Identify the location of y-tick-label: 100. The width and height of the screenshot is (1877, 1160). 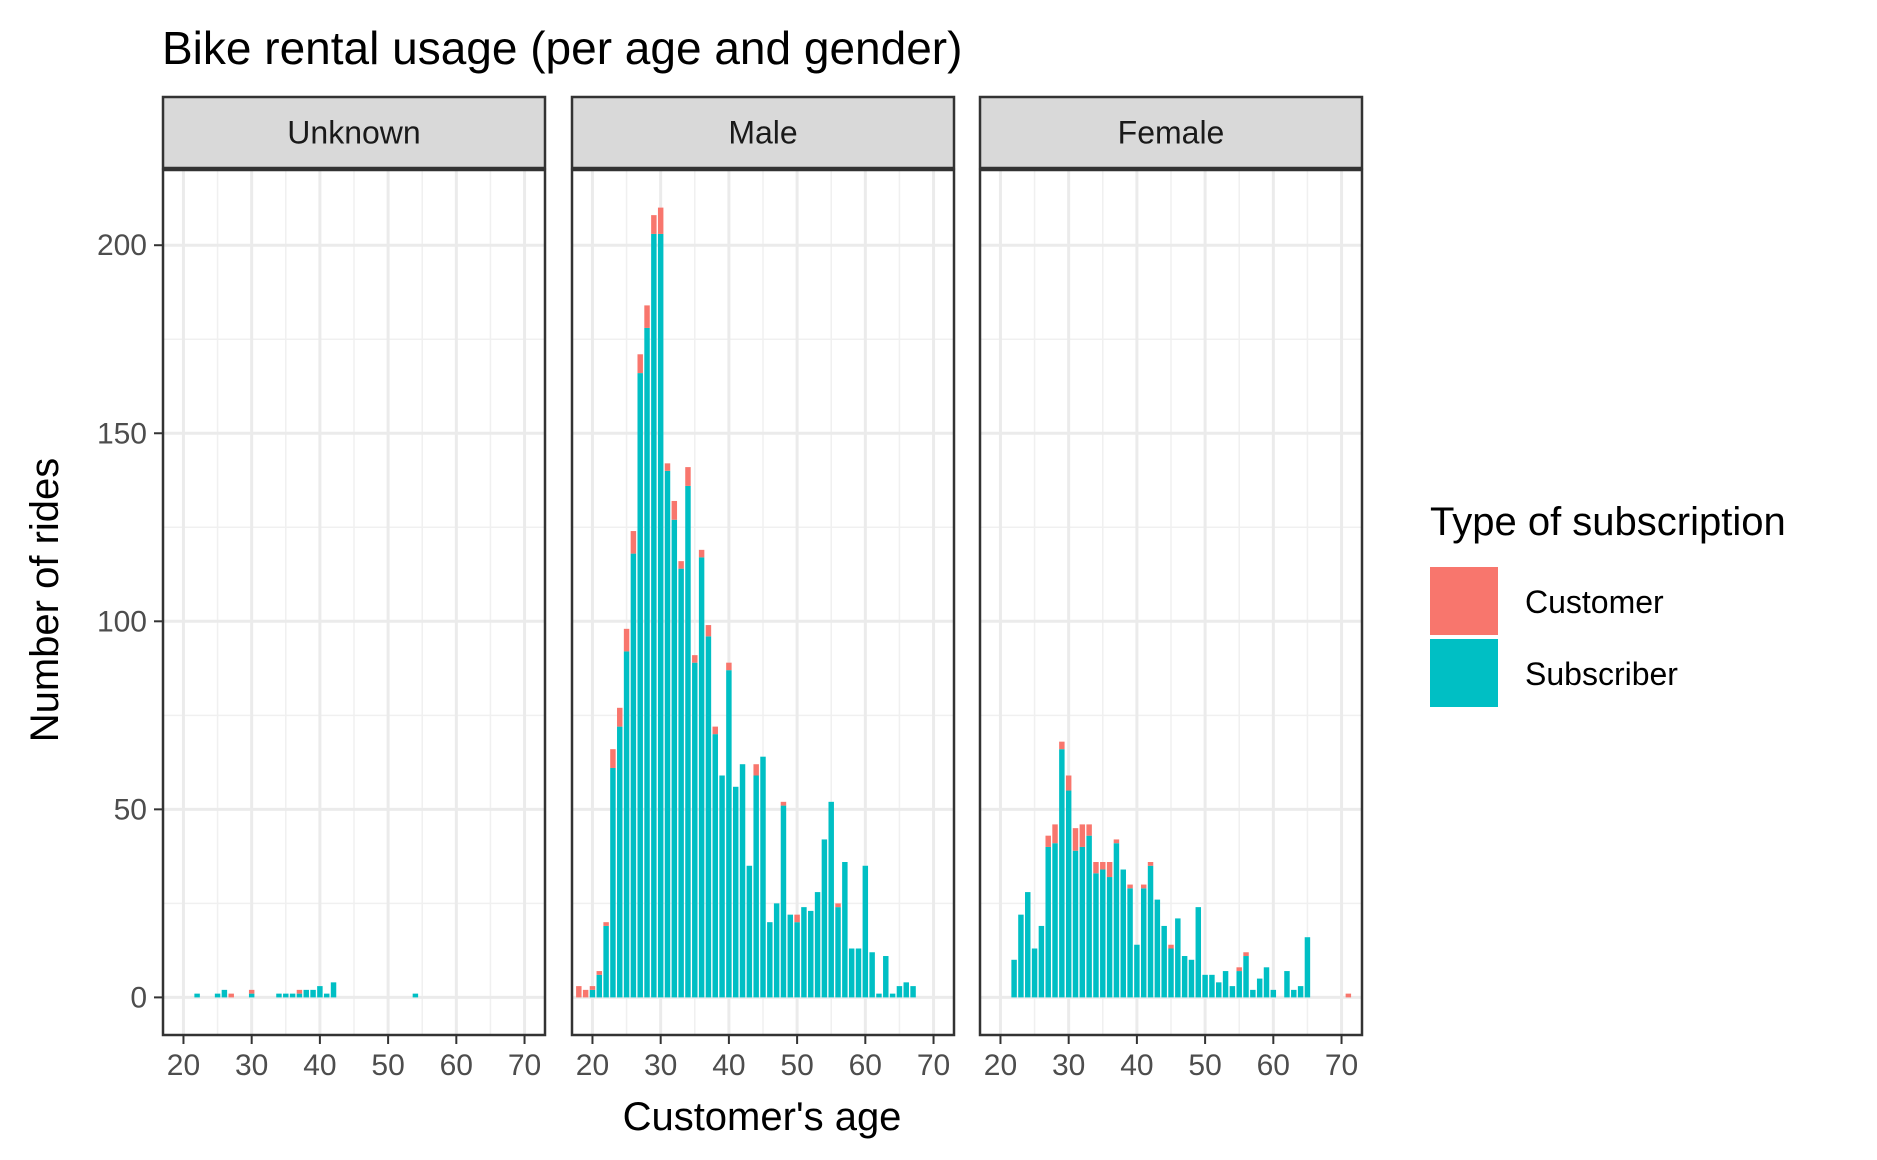
(122, 621).